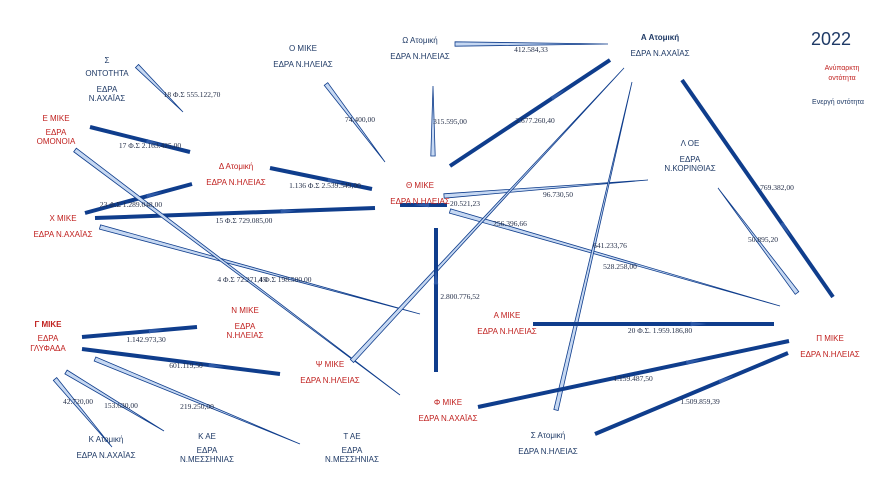 The height and width of the screenshot is (483, 880). I want to click on node-label-line: ΓΛΥΦΑΔΑ, so click(48, 348).